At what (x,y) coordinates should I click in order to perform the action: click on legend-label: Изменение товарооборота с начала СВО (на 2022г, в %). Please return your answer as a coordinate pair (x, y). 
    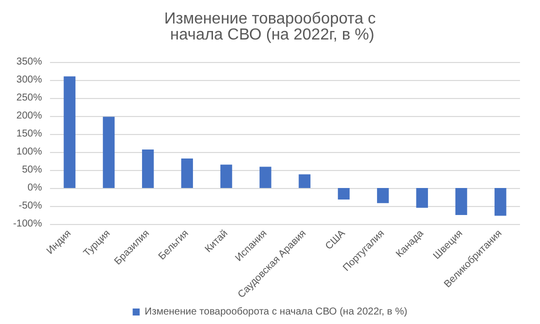
    Looking at the image, I should click on (276, 312).